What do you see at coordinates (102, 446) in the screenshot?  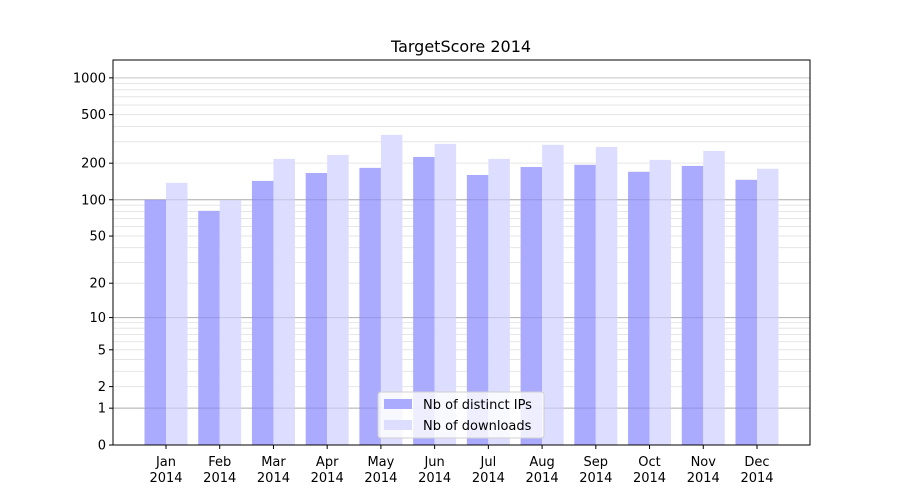 I see `y-tick-label: 0` at bounding box center [102, 446].